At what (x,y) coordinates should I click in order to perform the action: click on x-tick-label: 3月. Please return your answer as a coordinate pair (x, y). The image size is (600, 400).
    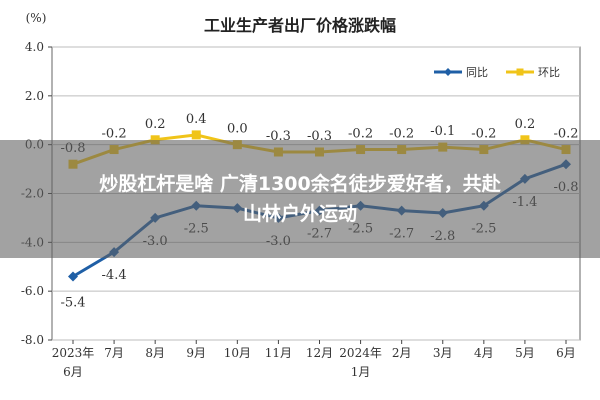
    Looking at the image, I should click on (443, 353).